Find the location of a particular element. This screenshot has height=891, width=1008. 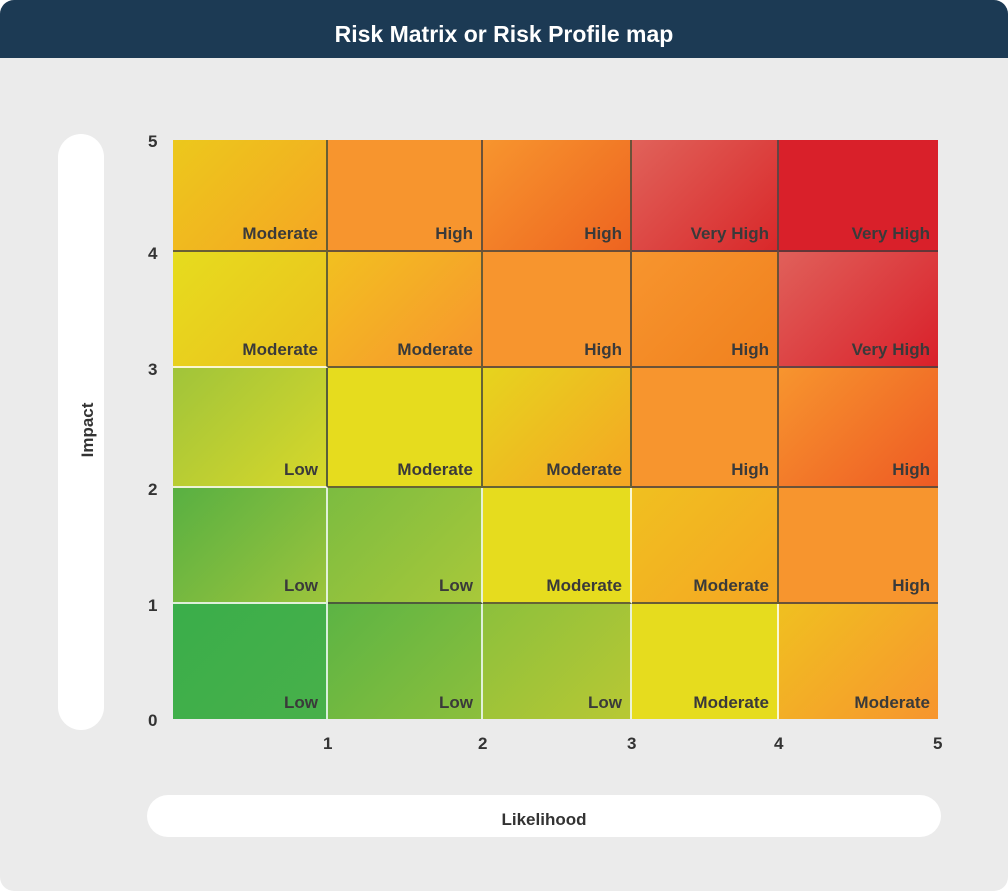

y-tick-label: 4 is located at coordinates (153, 253).